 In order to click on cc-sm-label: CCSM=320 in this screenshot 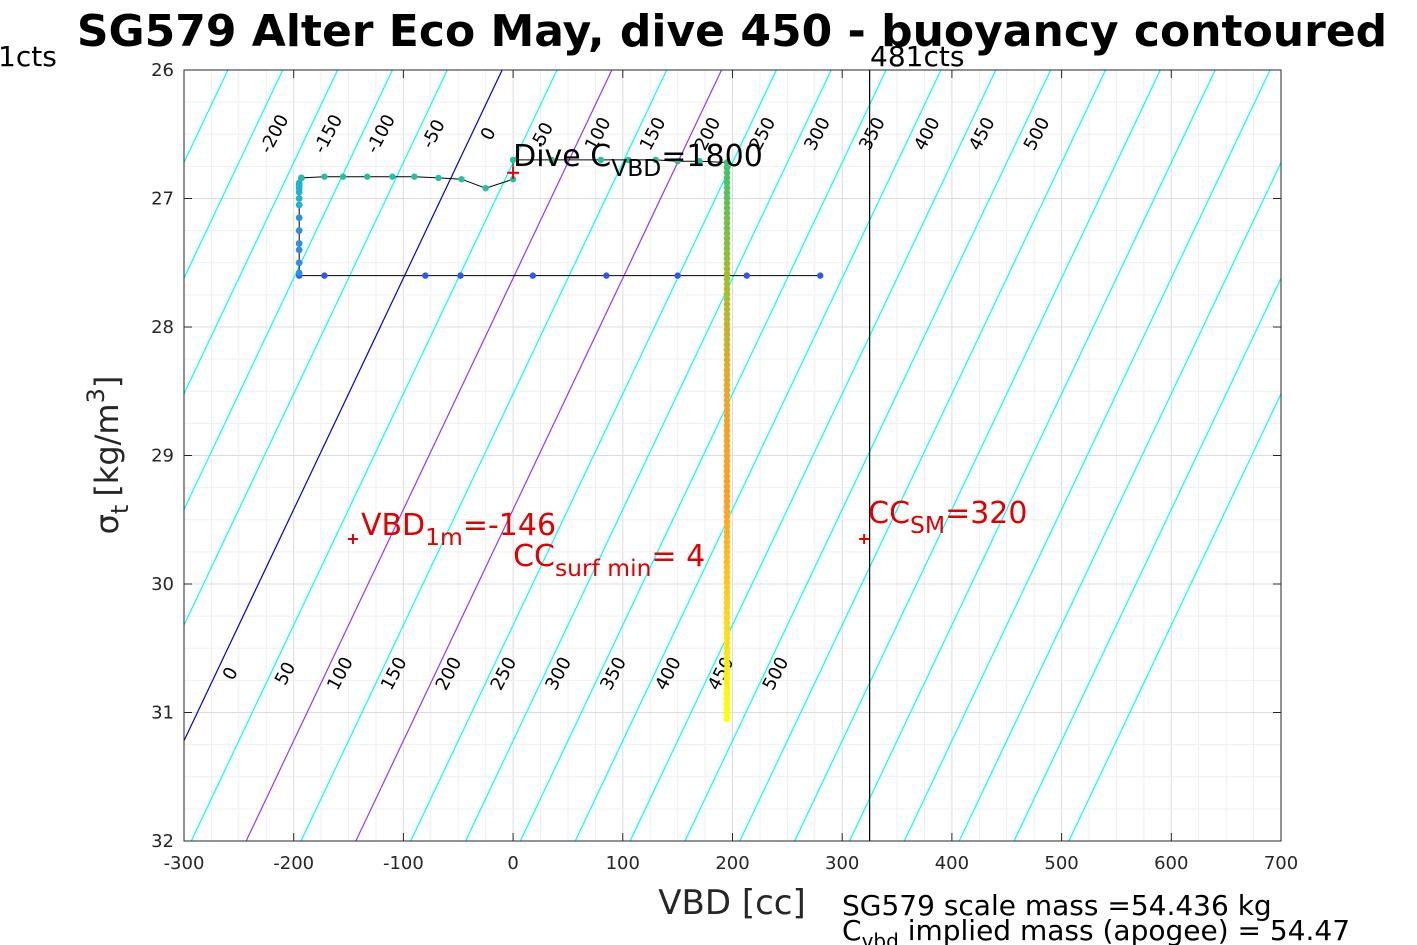, I will do `click(947, 517)`.